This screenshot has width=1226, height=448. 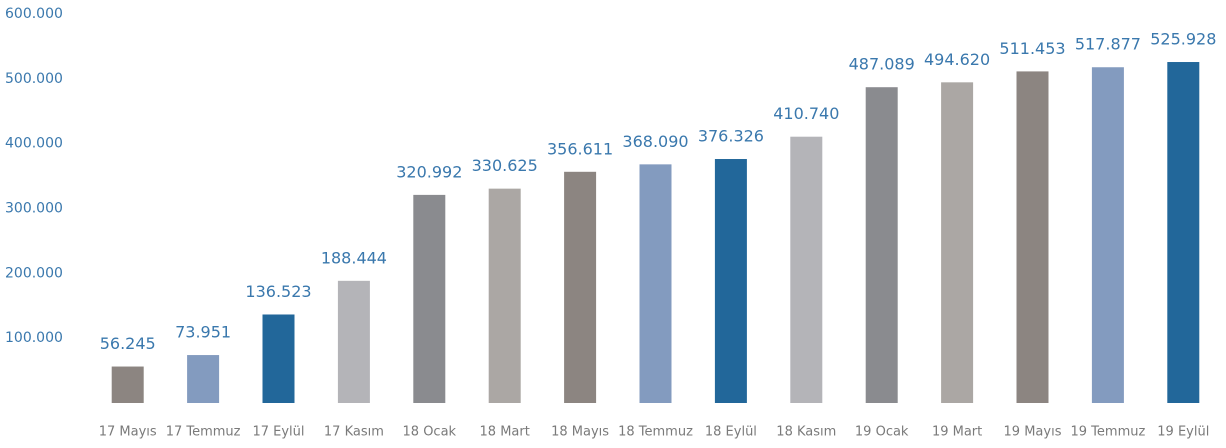 What do you see at coordinates (34, 273) in the screenshot?
I see `y-tick-label: 200.000` at bounding box center [34, 273].